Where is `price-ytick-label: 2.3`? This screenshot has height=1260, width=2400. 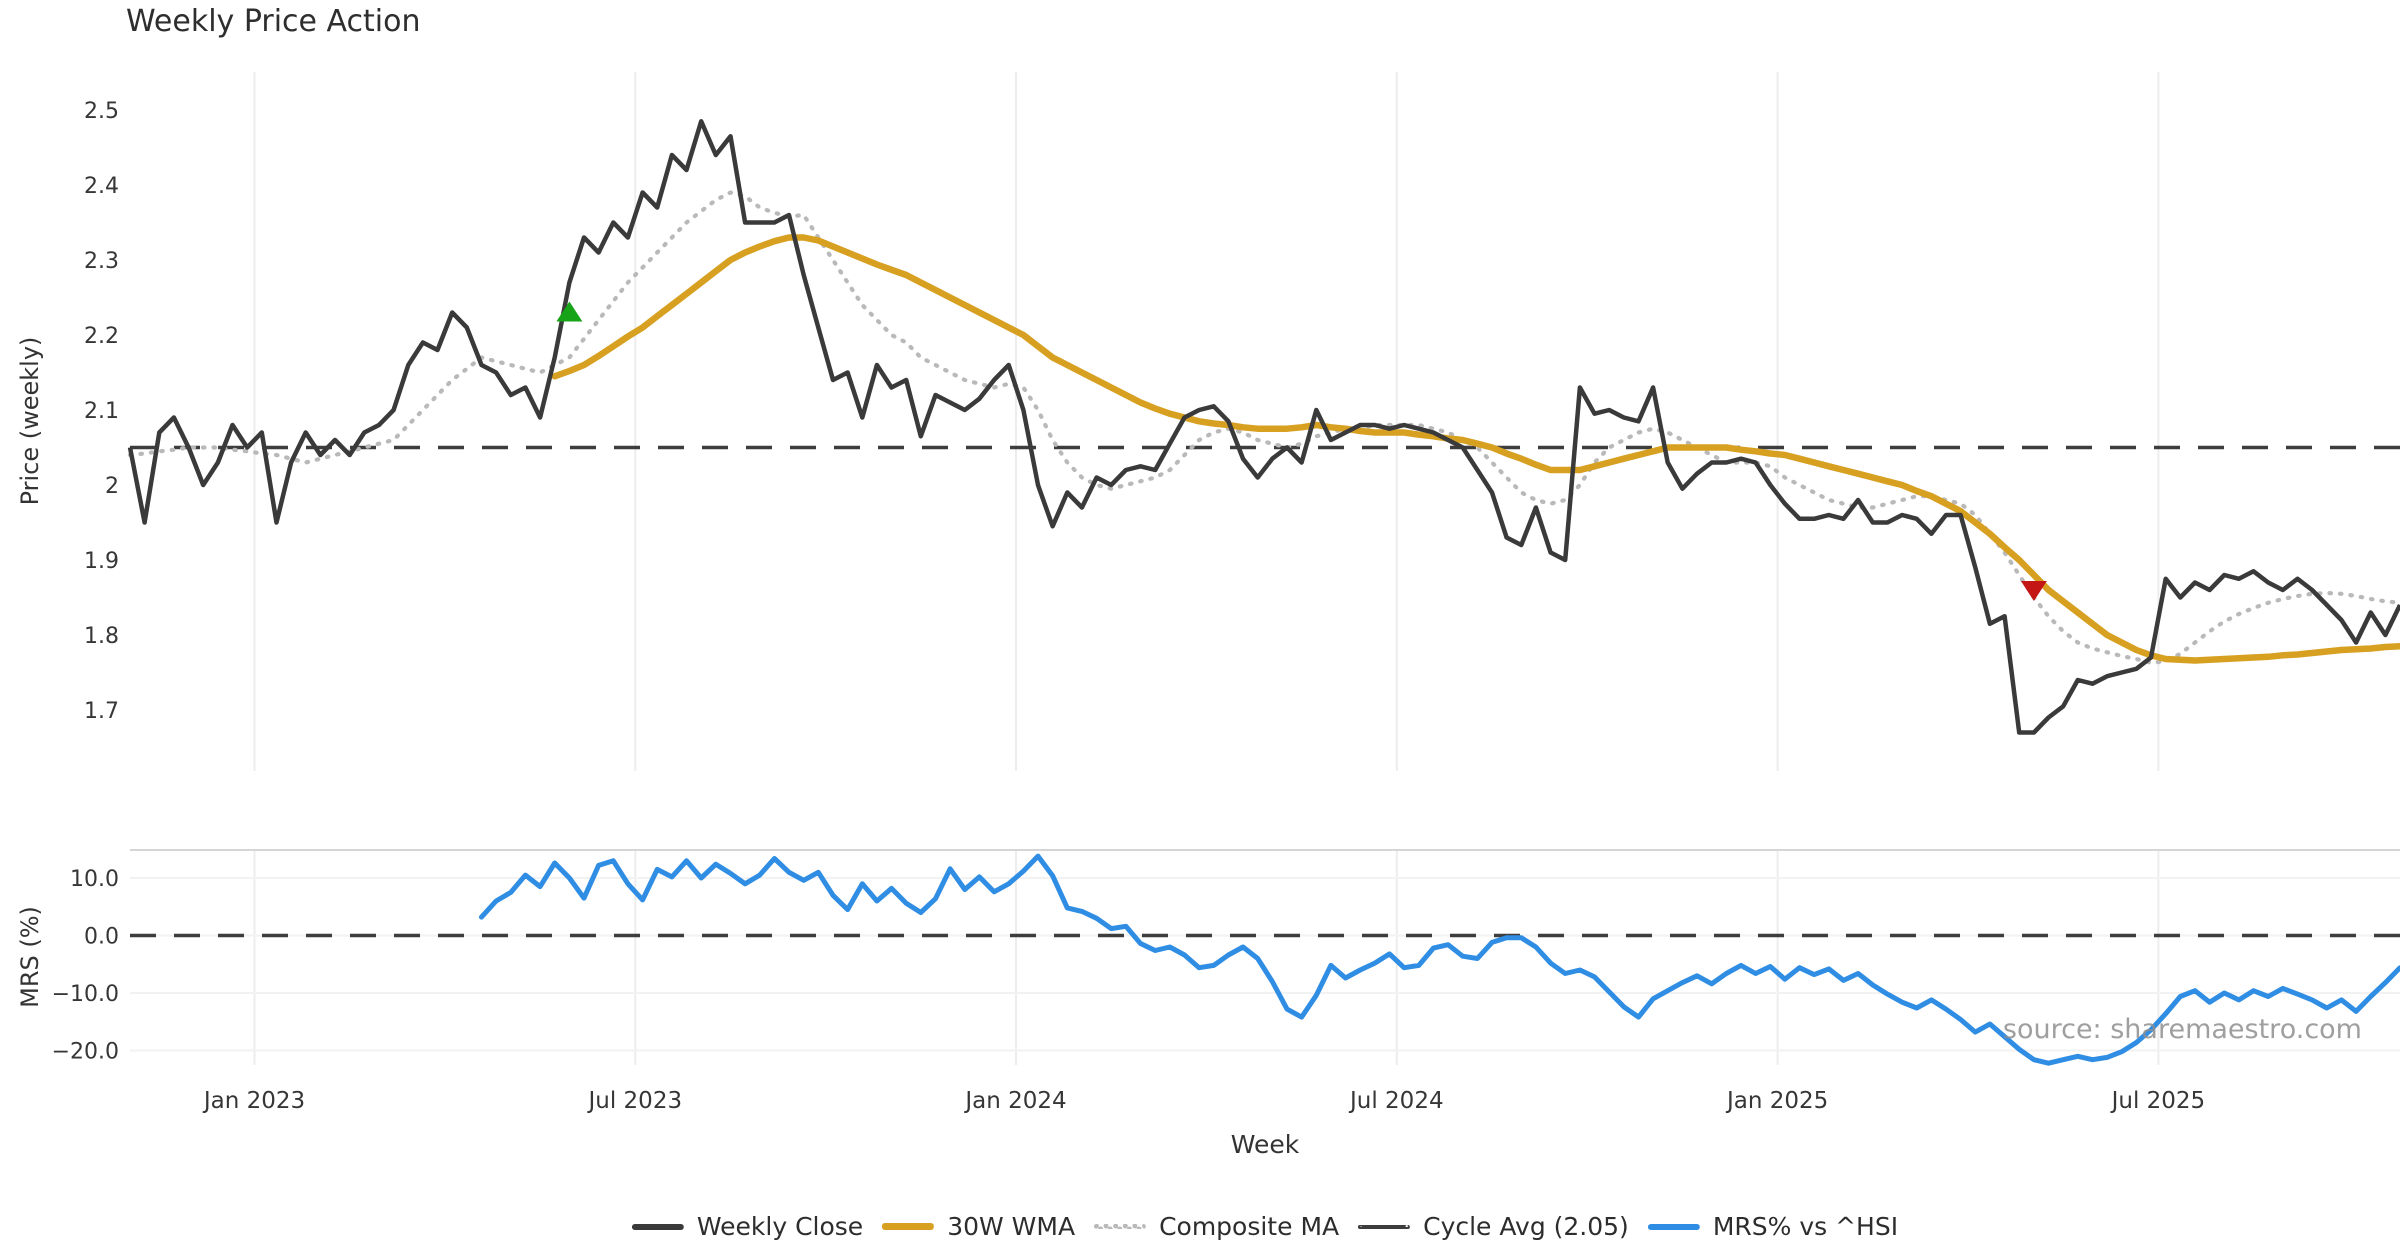
price-ytick-label: 2.3 is located at coordinates (101, 261).